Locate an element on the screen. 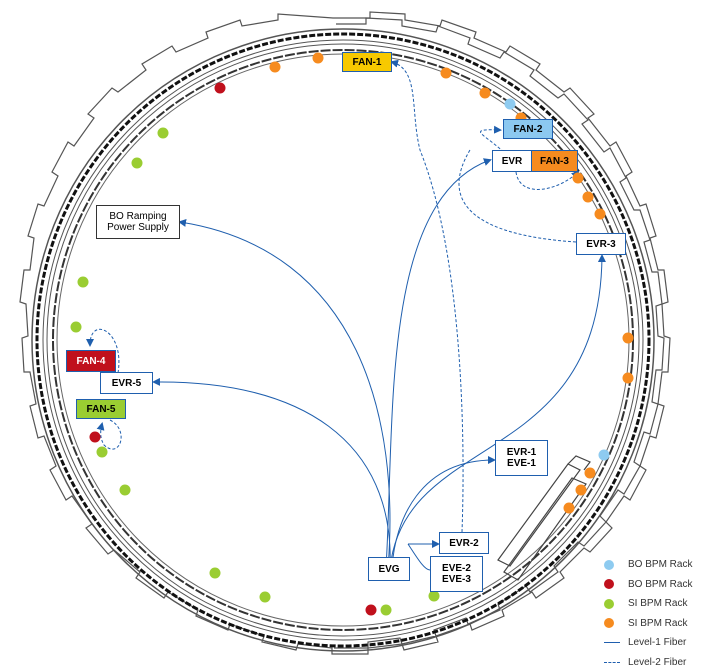  legend-item-si-bpm-orange: SI BPM Rack is located at coordinates (660, 624).